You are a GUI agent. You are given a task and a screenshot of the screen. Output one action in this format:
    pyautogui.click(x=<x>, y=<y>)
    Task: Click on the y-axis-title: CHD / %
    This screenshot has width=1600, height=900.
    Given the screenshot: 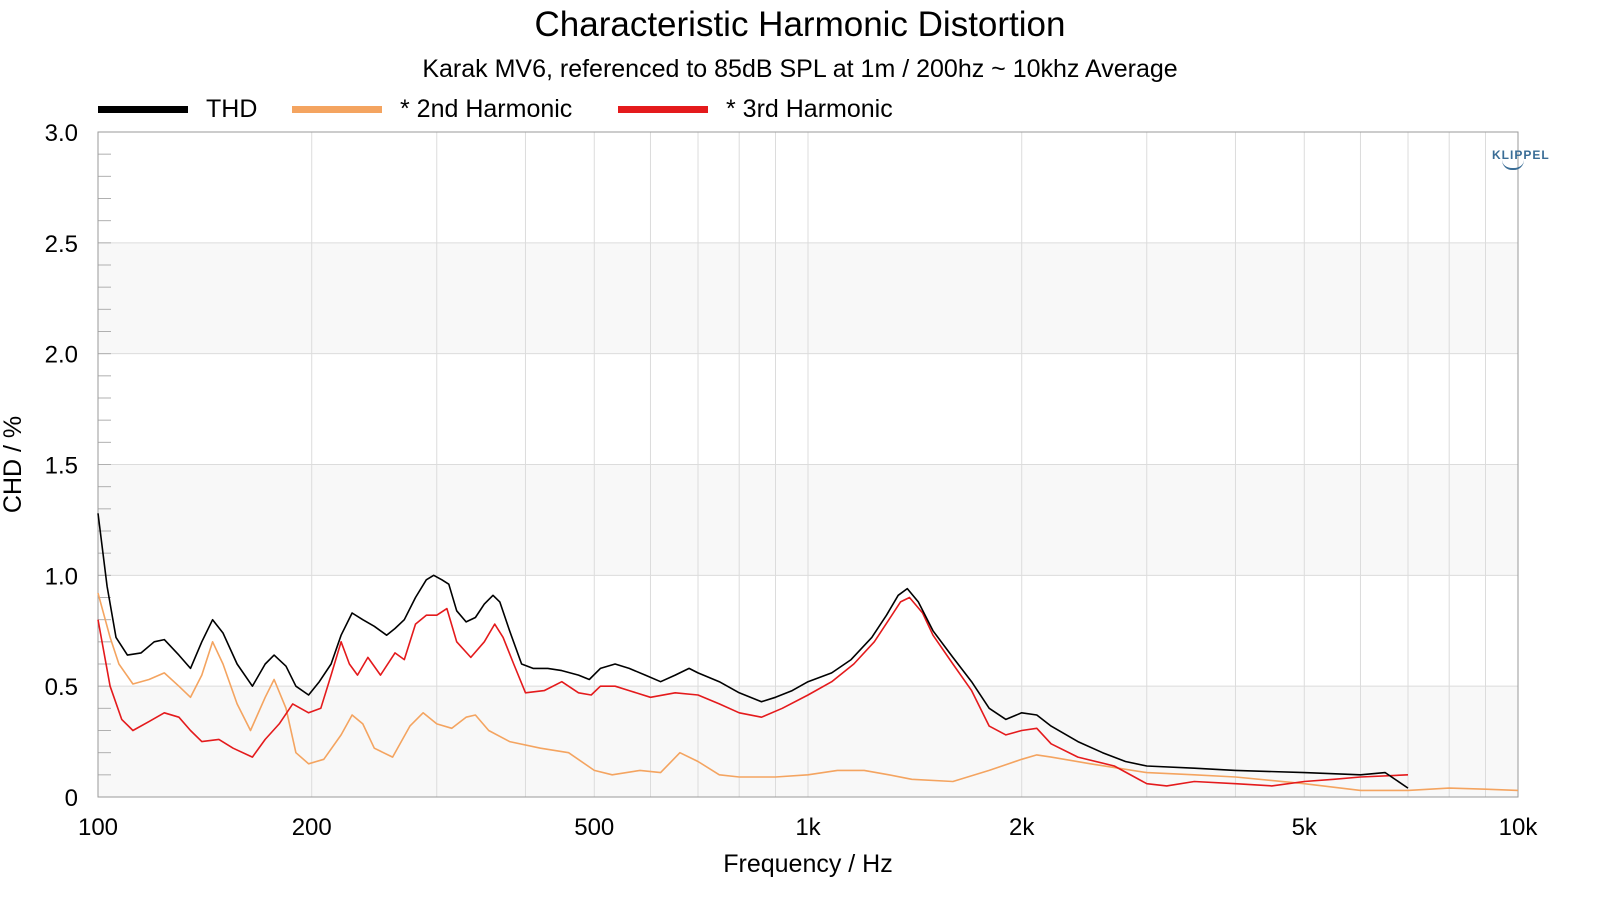 What is the action you would take?
    pyautogui.click(x=13, y=464)
    